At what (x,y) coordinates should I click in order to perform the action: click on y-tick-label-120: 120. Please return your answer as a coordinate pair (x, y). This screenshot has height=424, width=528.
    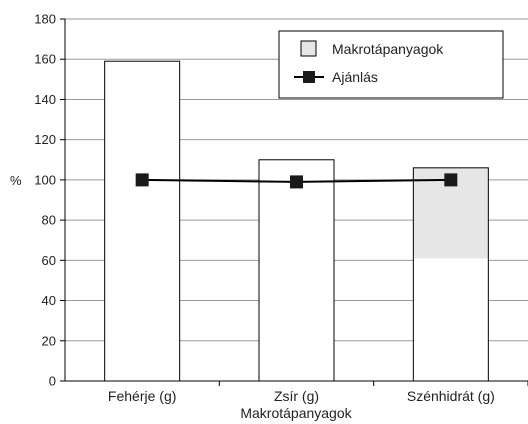
    Looking at the image, I should click on (45, 139).